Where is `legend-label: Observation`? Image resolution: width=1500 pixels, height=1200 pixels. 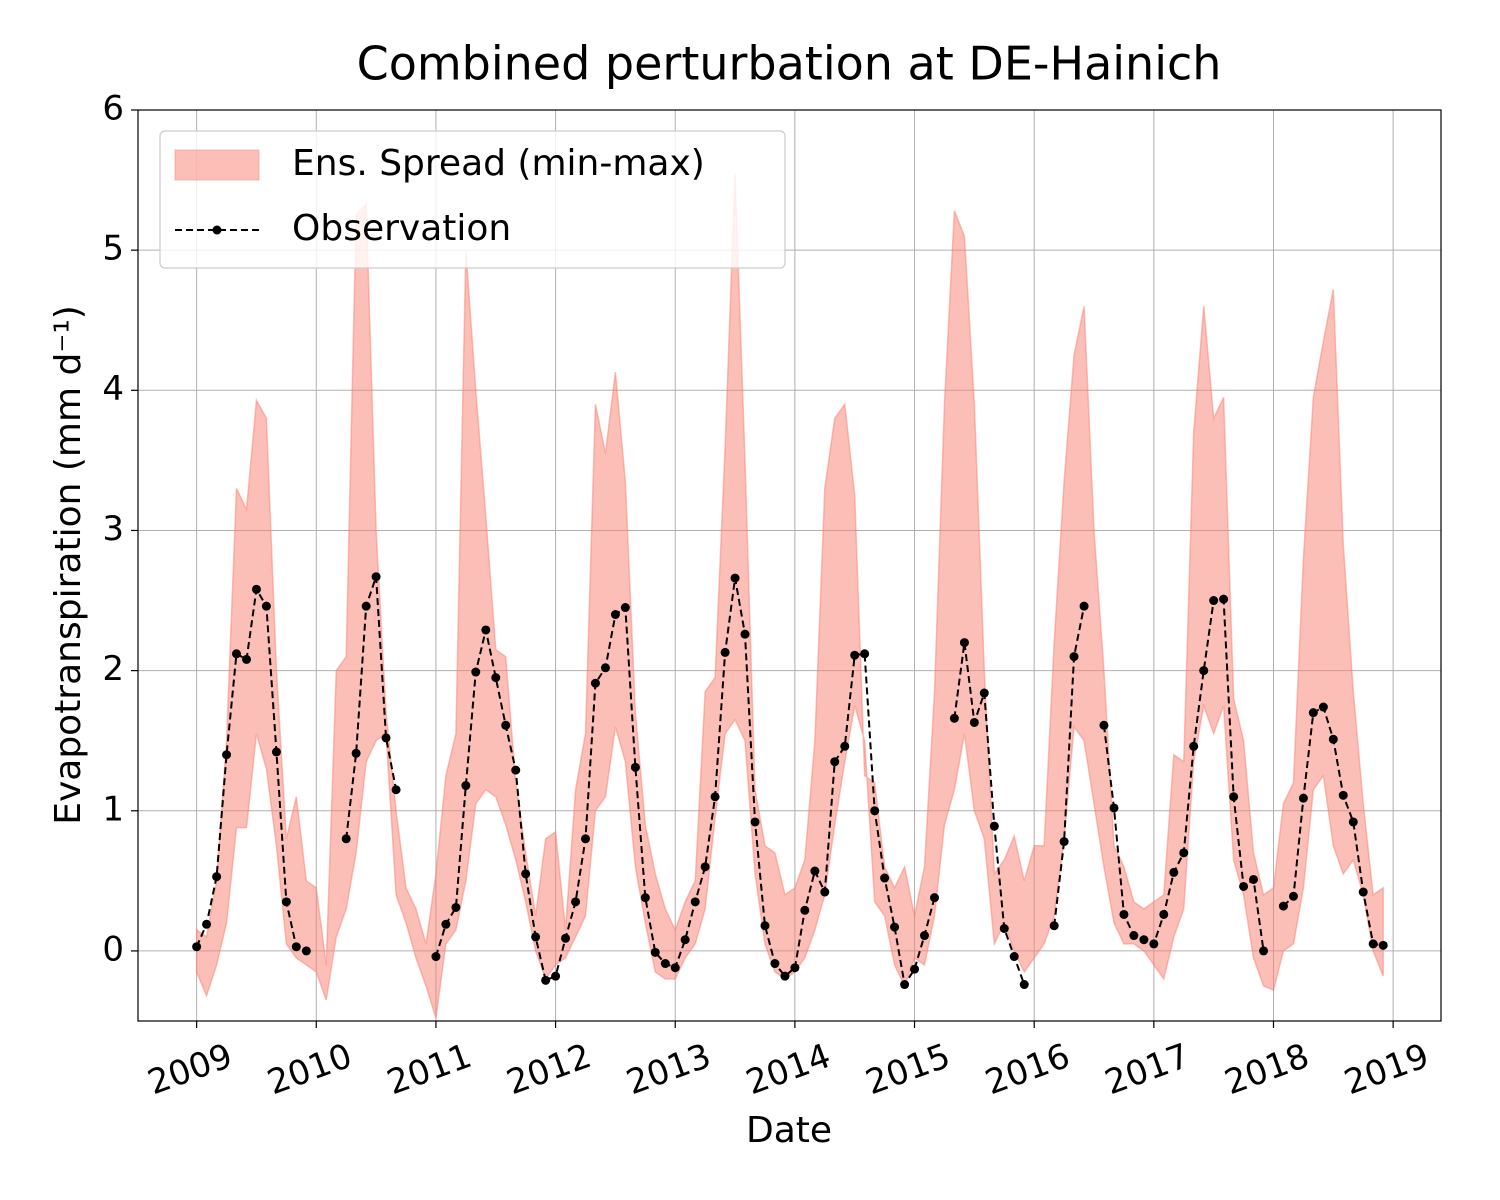
legend-label: Observation is located at coordinates (401, 228).